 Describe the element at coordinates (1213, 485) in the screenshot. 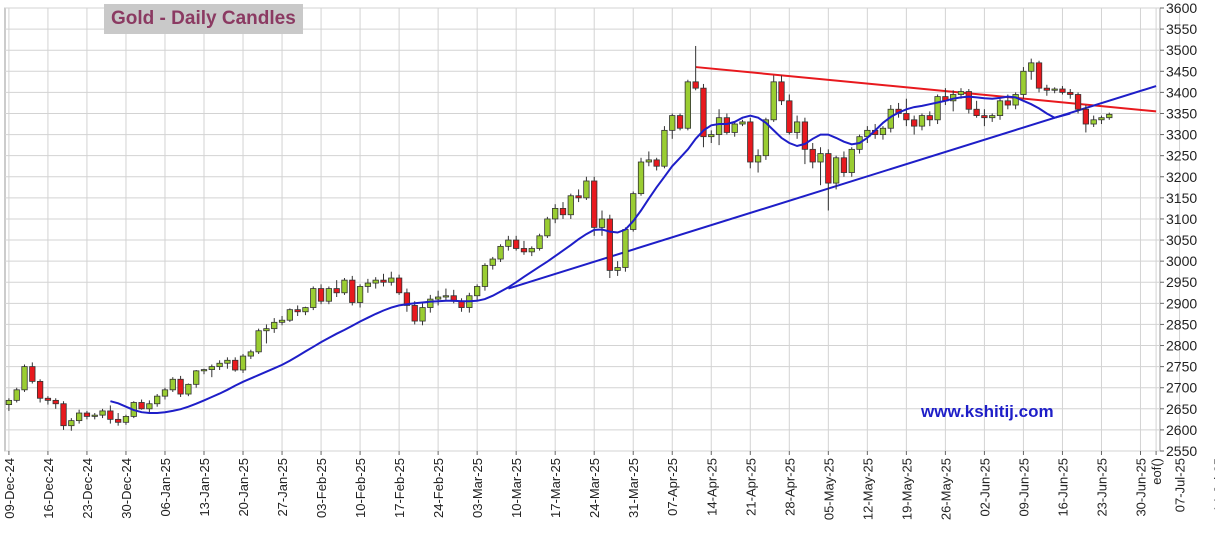

I see `x-tick-label: 14-Jul-25` at that location.